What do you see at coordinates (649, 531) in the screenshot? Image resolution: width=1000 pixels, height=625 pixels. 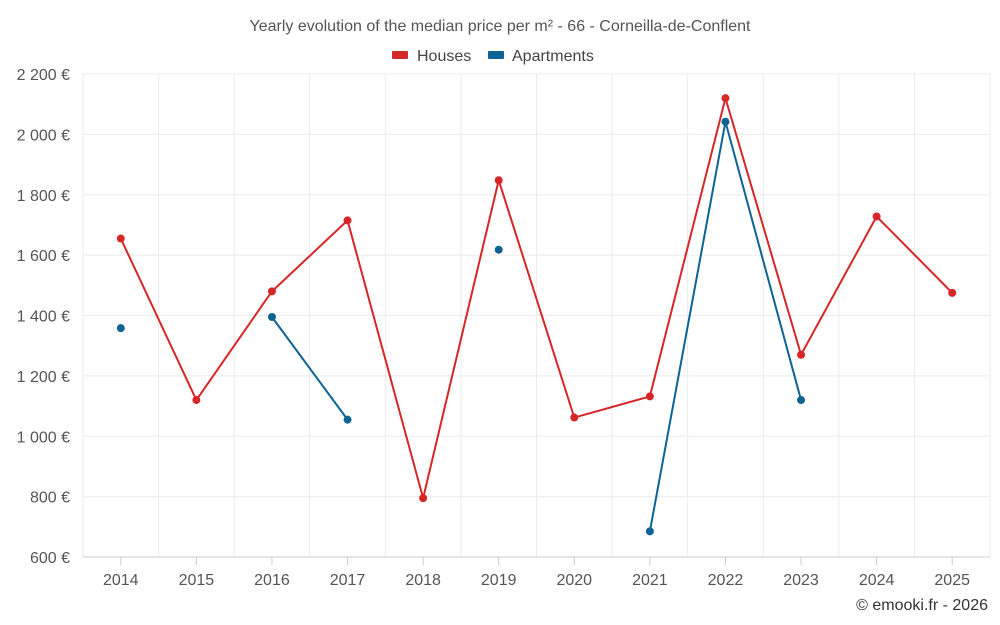 I see `data-point-apartments-2021` at bounding box center [649, 531].